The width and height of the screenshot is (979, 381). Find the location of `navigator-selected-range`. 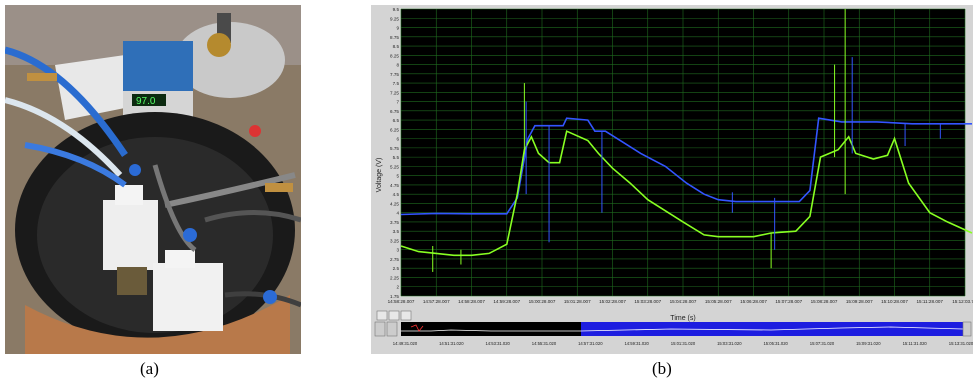

navigator-selected-range is located at coordinates (772, 329).